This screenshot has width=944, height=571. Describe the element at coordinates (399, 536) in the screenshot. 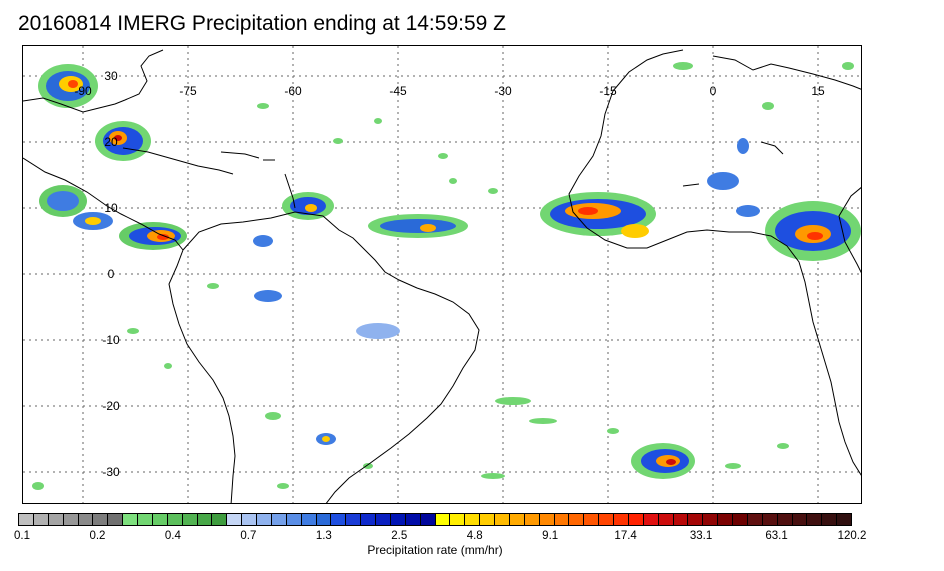

I see `colorbar-tick-label: 2.5` at that location.